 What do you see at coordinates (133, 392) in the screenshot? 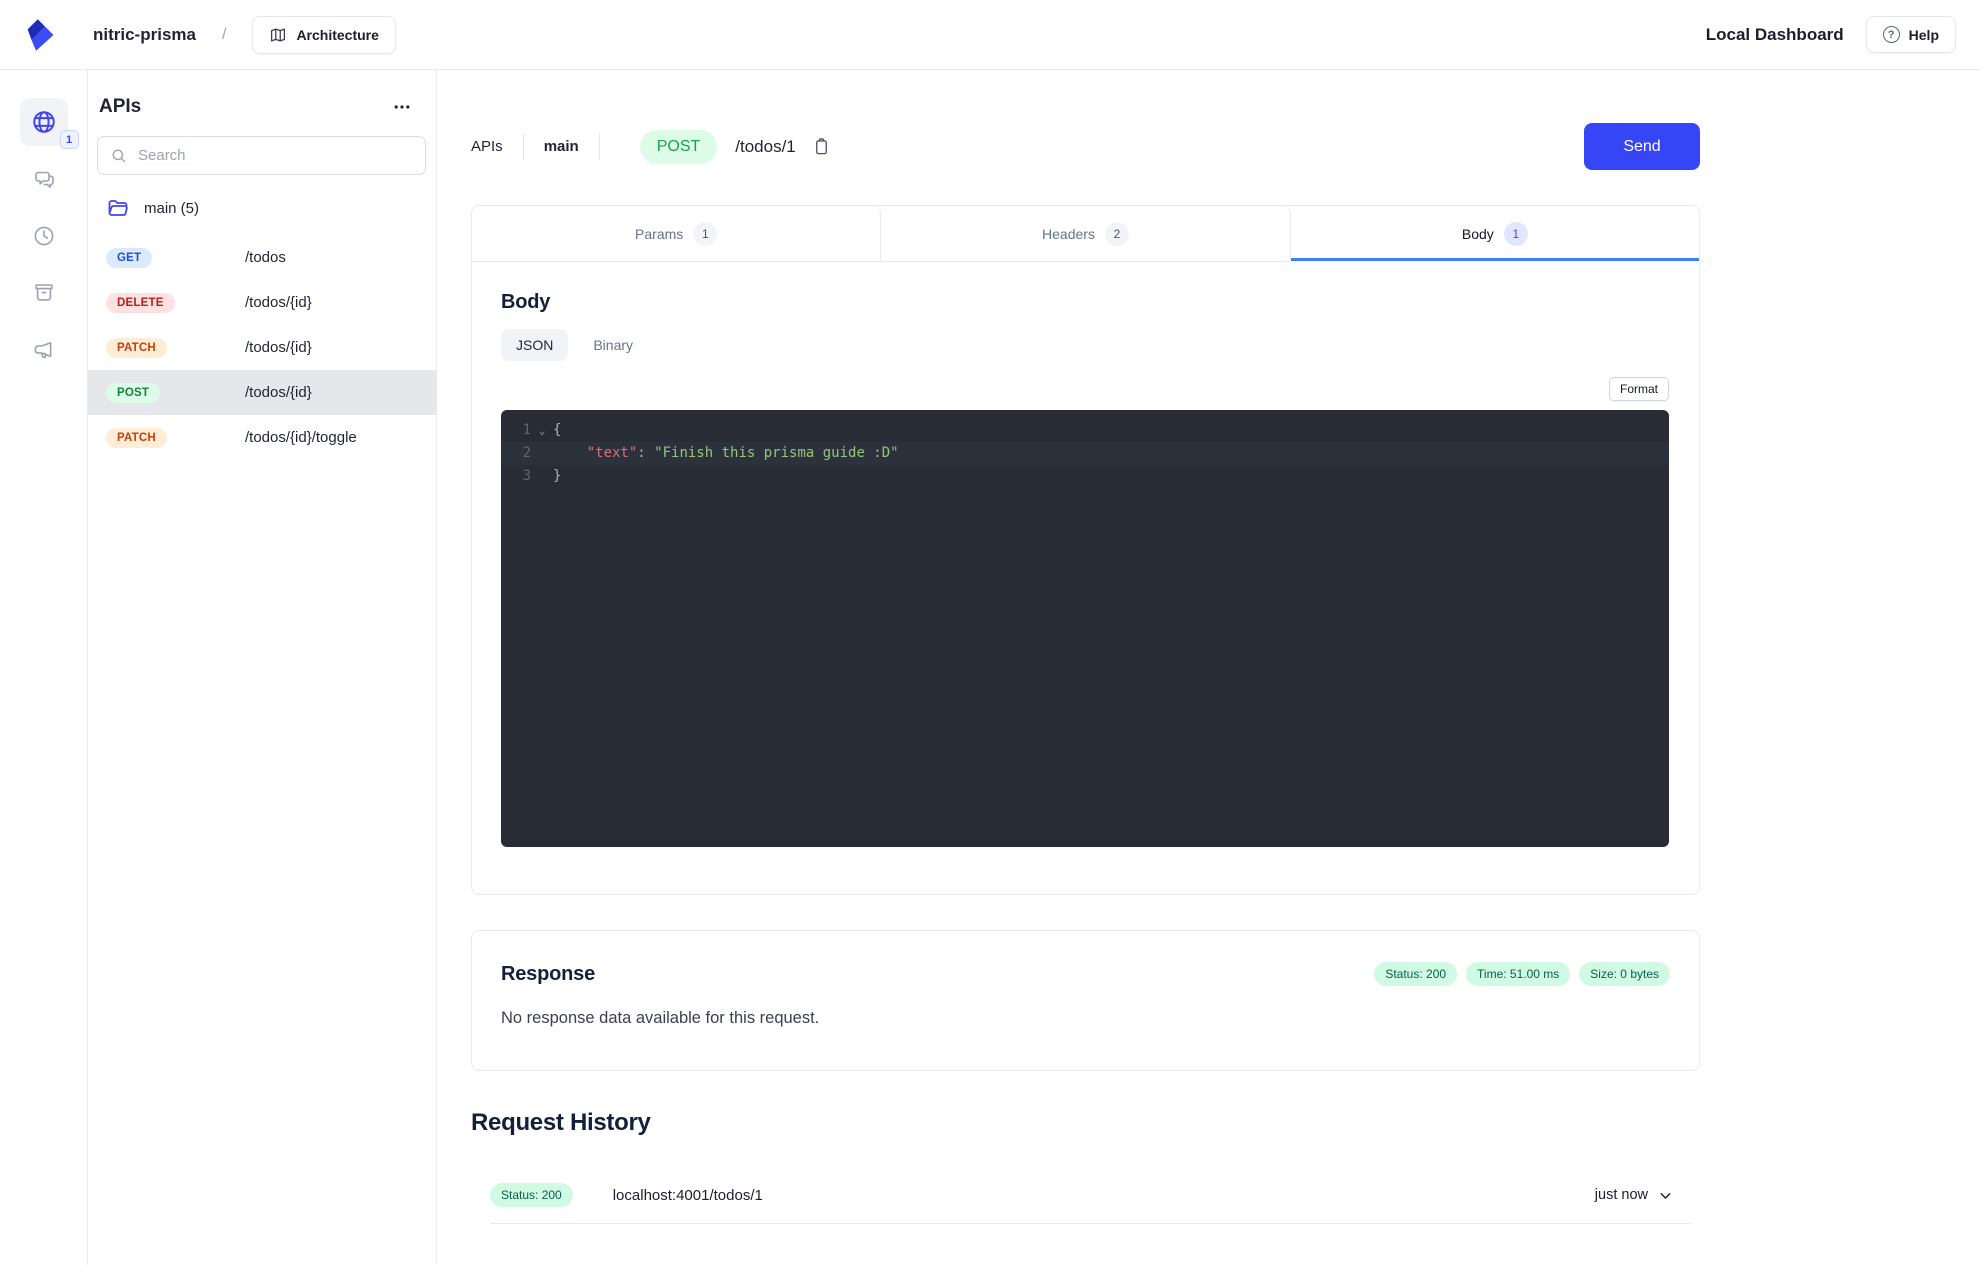
I see `method-badge: POST` at bounding box center [133, 392].